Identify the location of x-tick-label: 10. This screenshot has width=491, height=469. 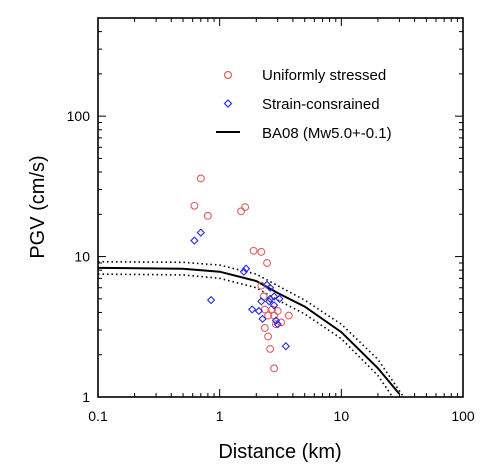
(342, 416).